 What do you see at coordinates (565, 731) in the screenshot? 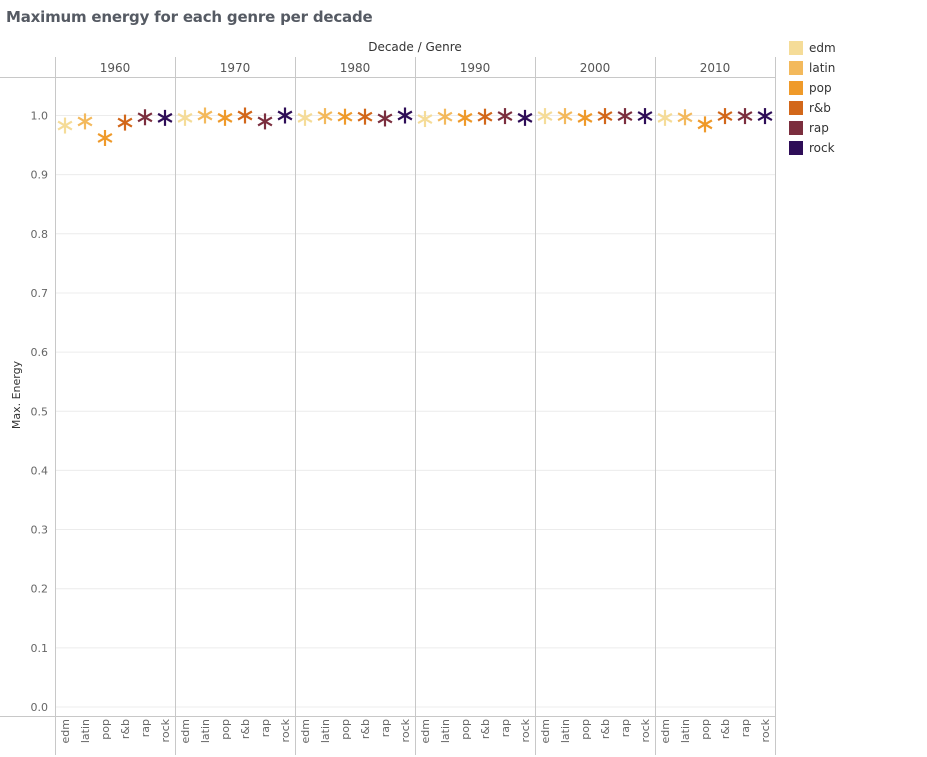
I see `x-tick-label: latin` at bounding box center [565, 731].